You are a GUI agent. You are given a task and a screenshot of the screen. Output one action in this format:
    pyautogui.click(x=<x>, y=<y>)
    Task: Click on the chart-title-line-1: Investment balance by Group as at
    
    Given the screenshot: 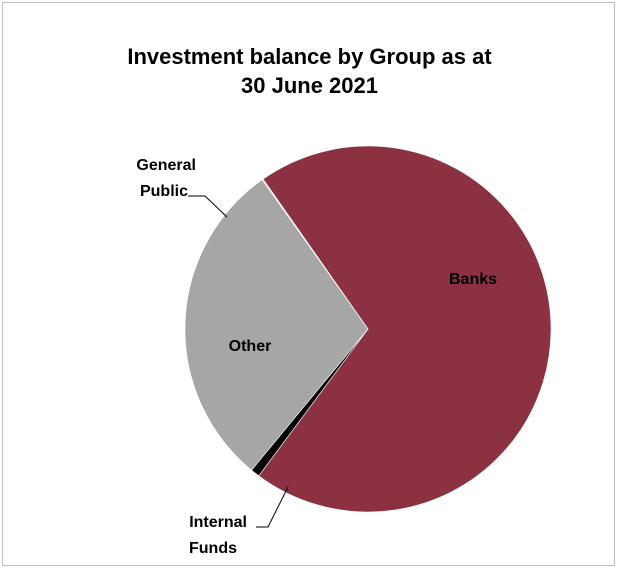 What is the action you would take?
    pyautogui.click(x=309, y=56)
    